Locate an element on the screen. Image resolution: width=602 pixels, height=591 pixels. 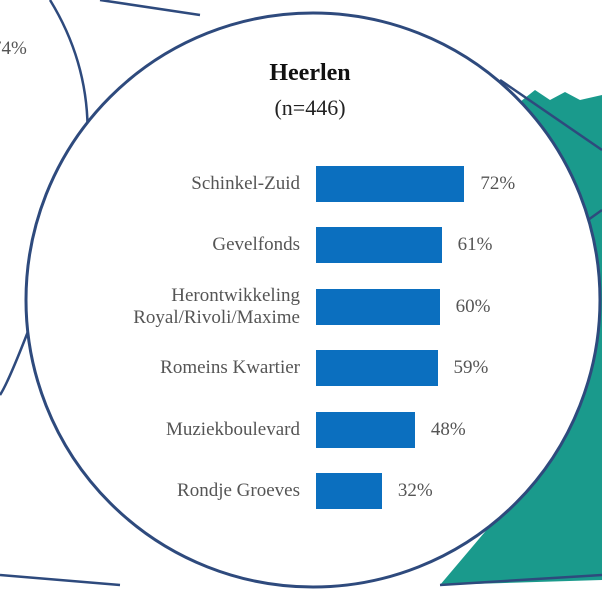
category-label: Muziekboulevard is located at coordinates (232, 429).